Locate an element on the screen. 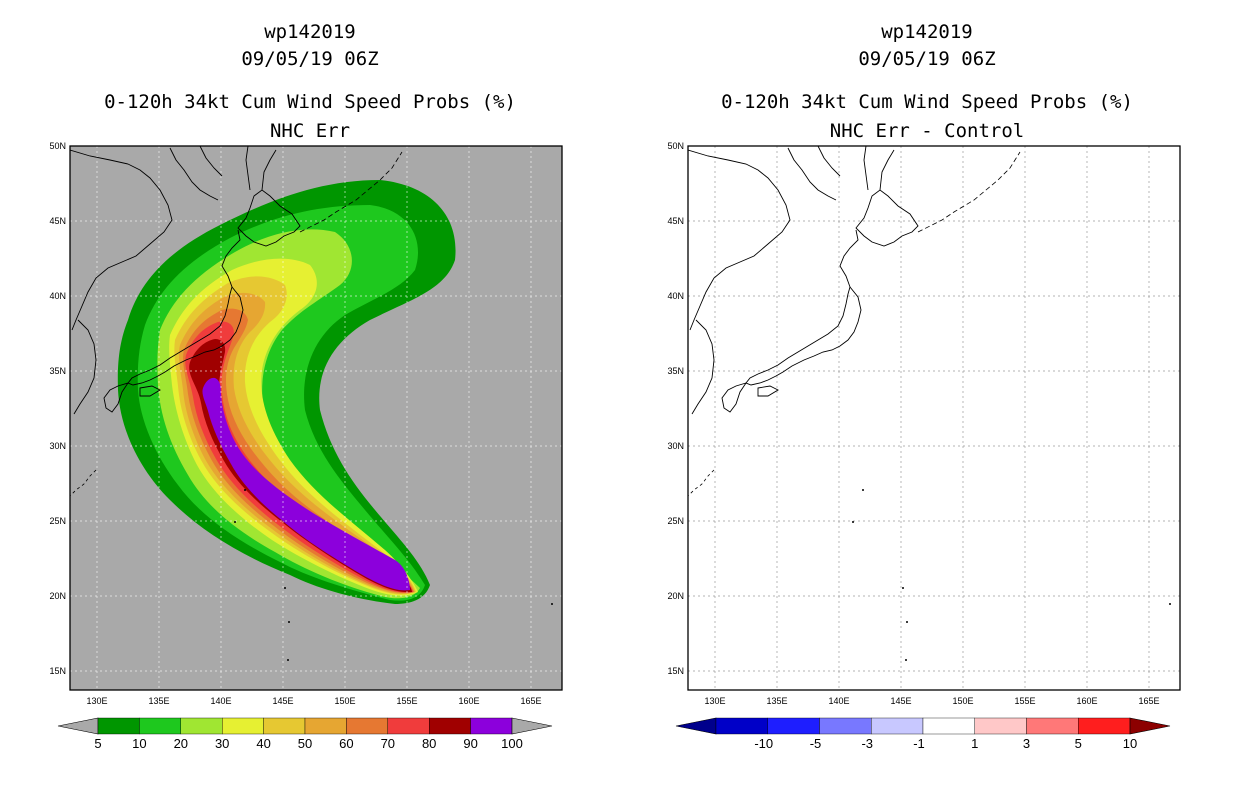 The width and height of the screenshot is (1236, 800). left-title-line4: NHC Err is located at coordinates (310, 131).